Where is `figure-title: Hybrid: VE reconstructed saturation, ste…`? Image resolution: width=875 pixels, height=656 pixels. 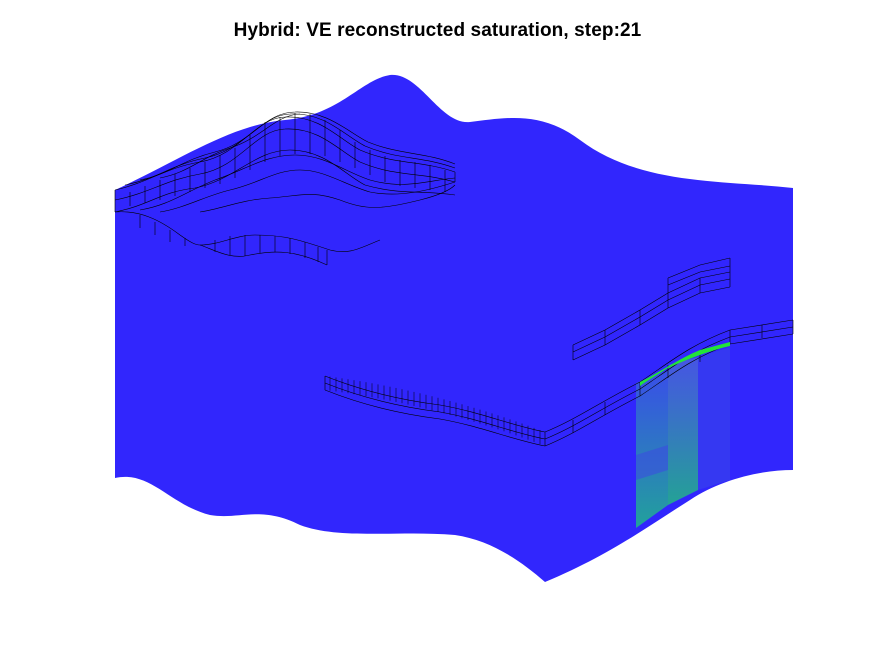 figure-title: Hybrid: VE reconstructed saturation, ste… is located at coordinates (437, 30).